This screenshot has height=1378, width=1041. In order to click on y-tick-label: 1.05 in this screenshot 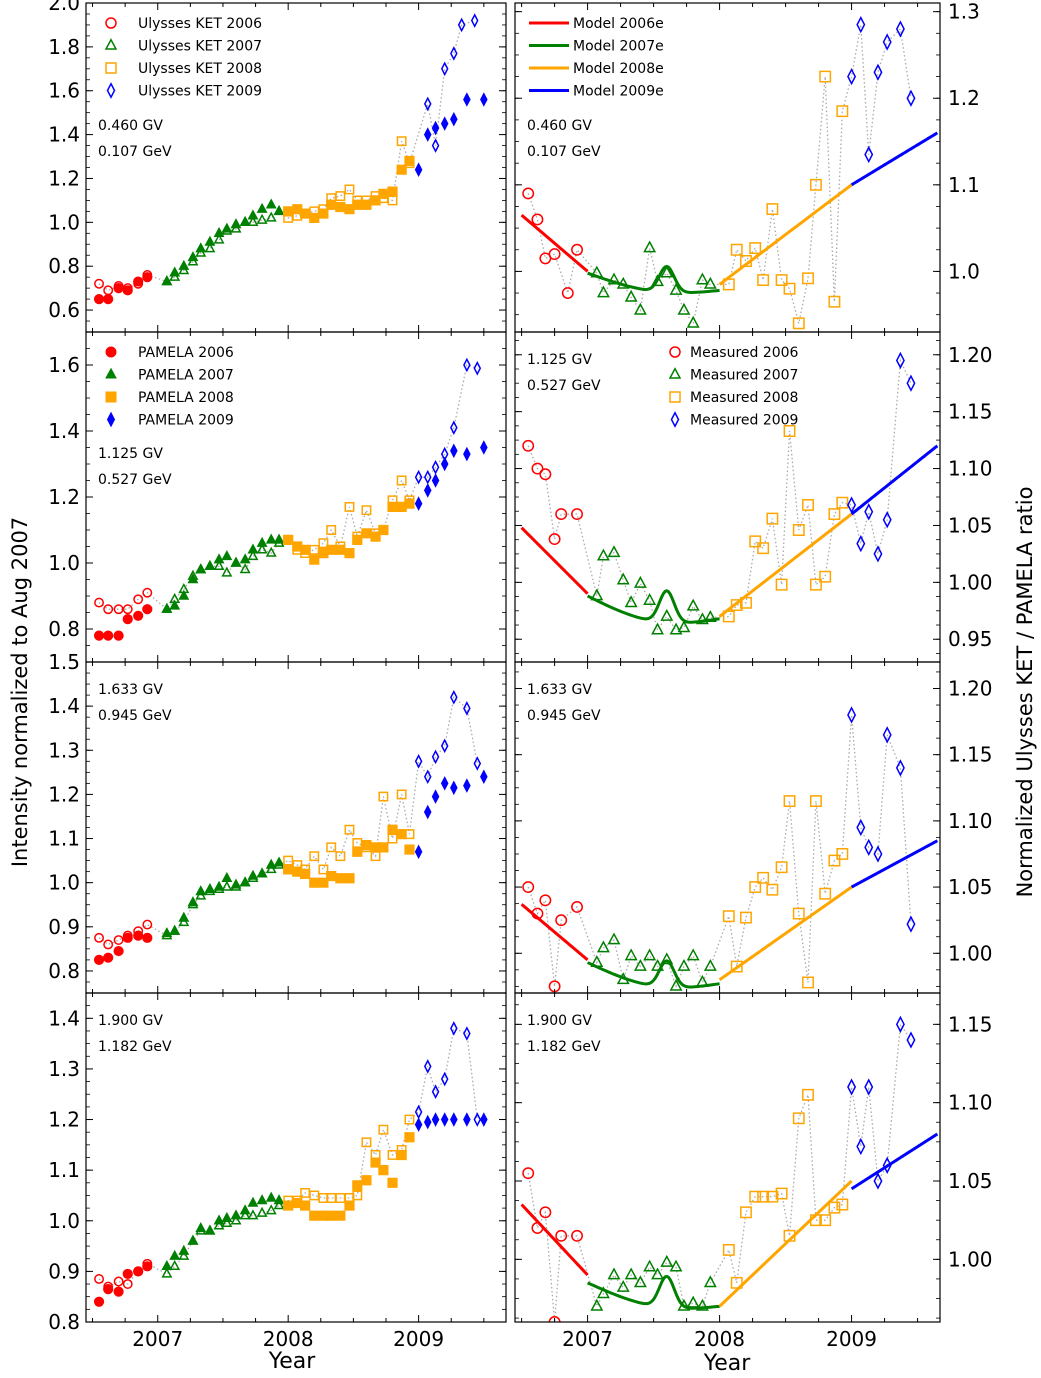, I will do `click(970, 887)`.